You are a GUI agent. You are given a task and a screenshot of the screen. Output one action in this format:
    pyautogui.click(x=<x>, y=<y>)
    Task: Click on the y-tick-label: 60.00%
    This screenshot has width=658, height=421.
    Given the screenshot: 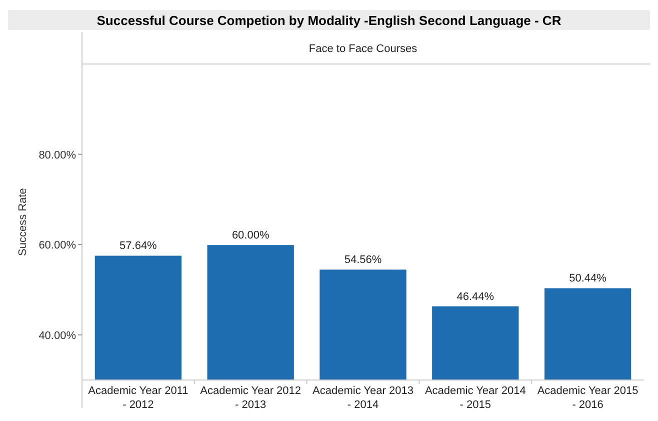 What is the action you would take?
    pyautogui.click(x=57, y=246)
    